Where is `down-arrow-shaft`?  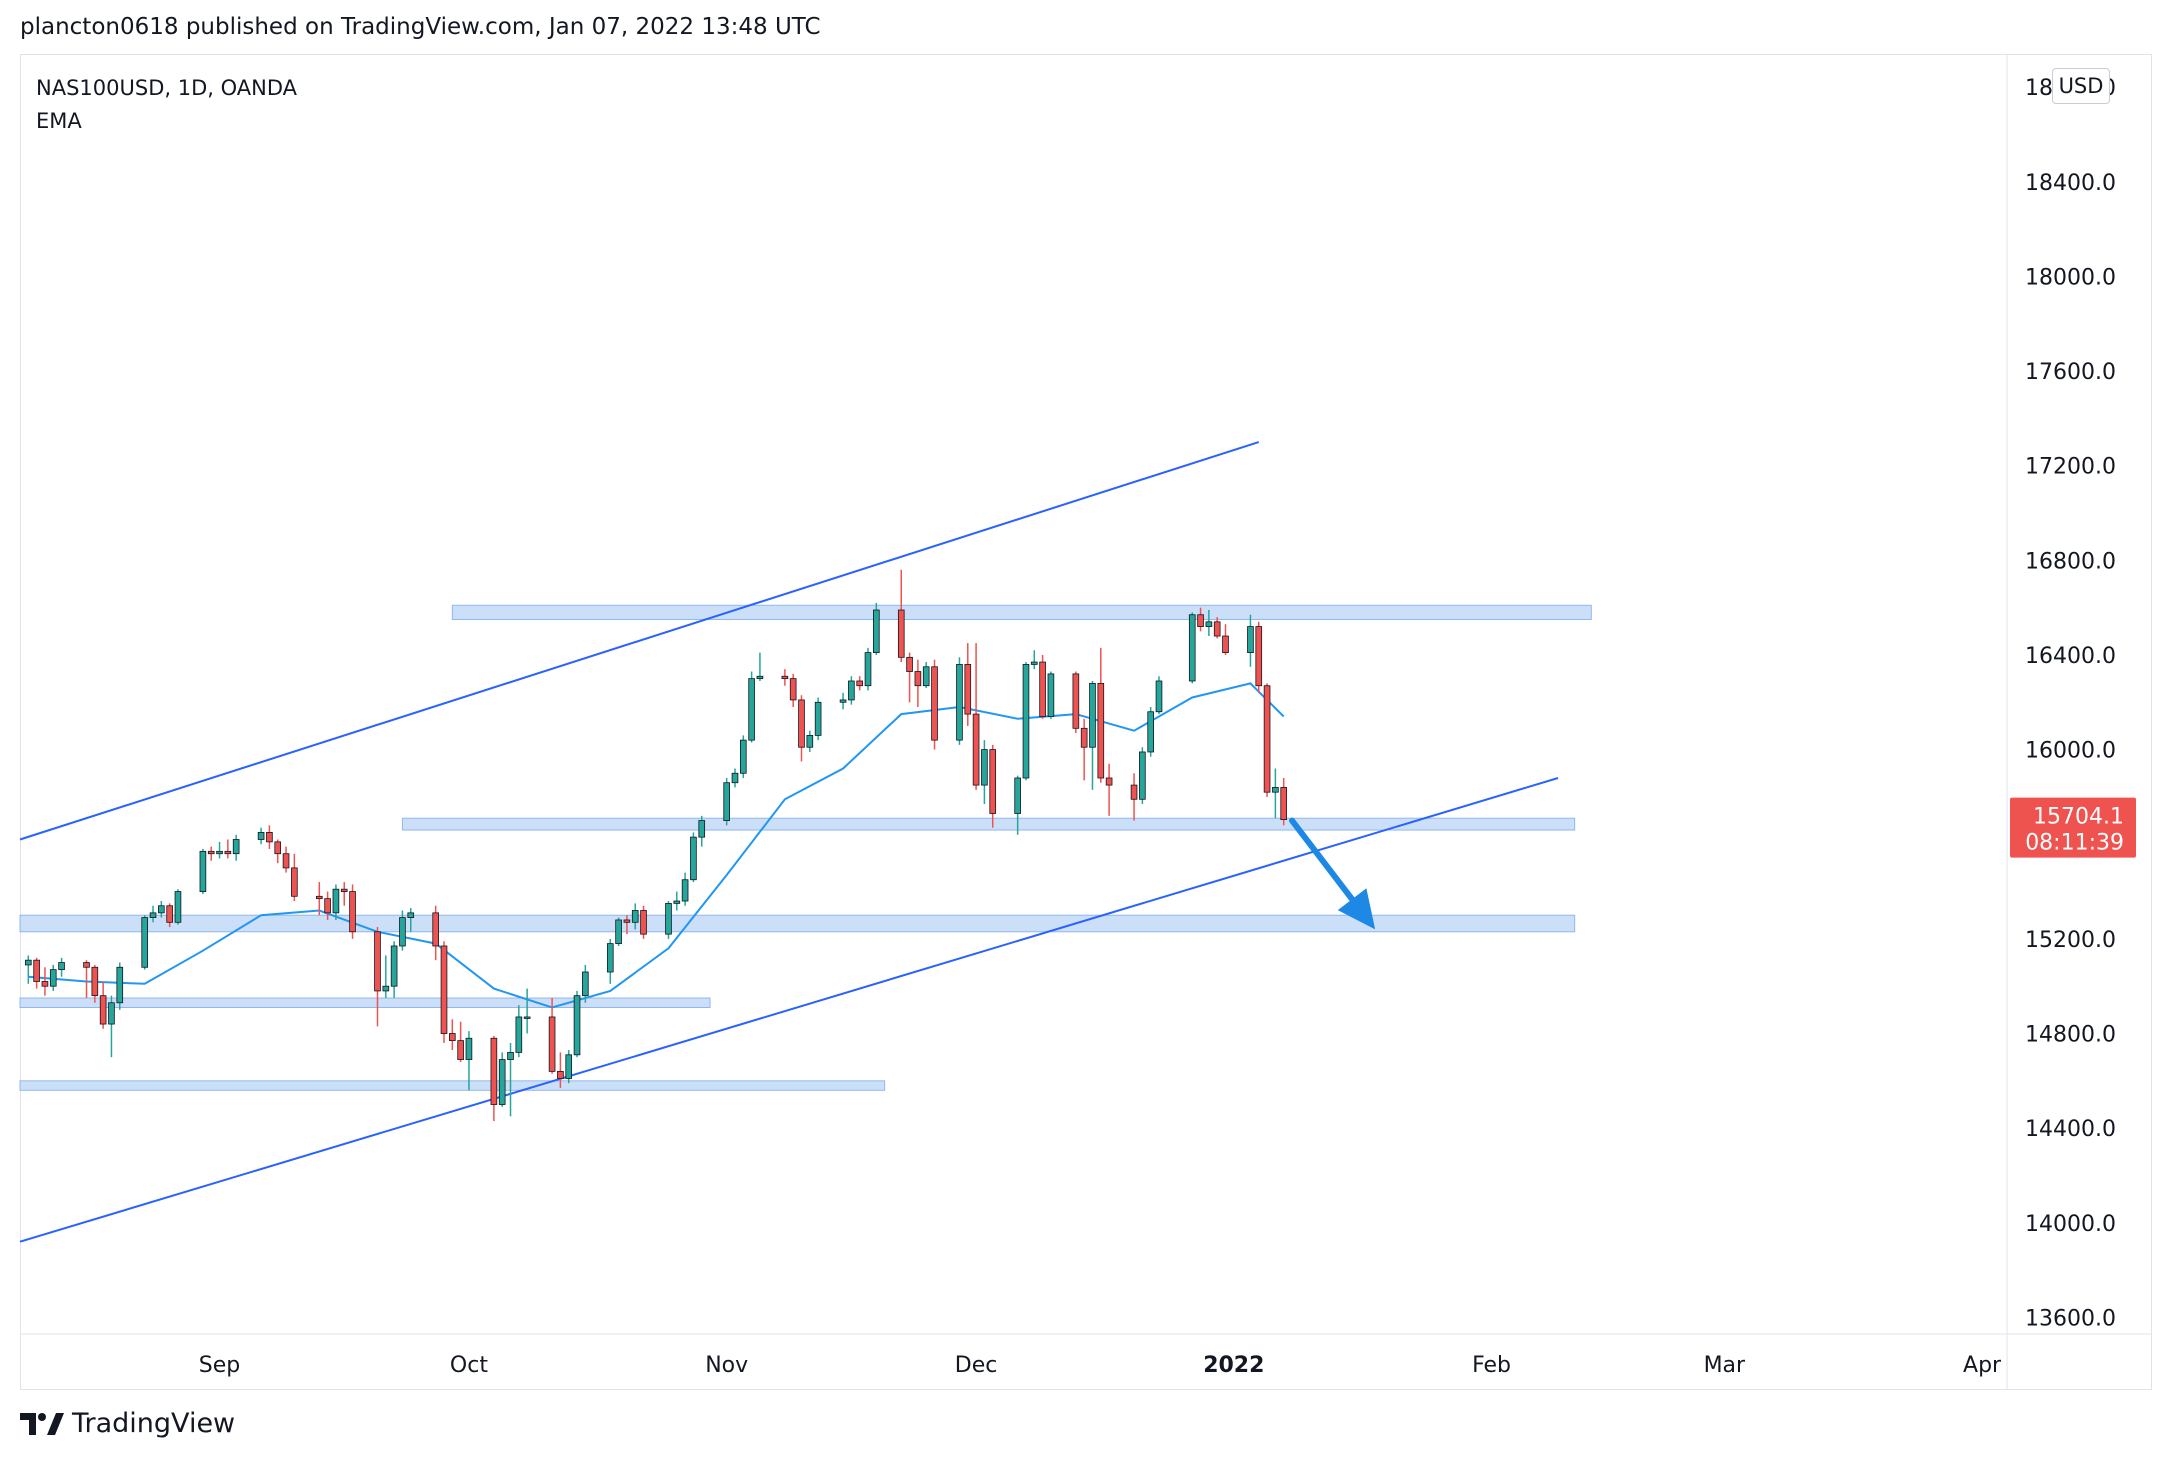
down-arrow-shaft is located at coordinates (1322, 860).